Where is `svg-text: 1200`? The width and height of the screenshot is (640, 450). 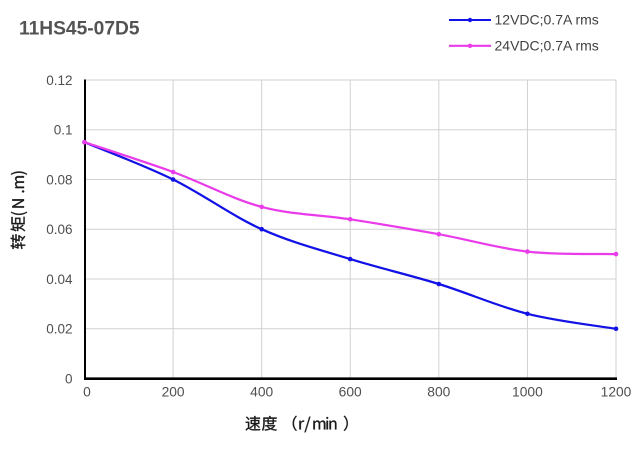 svg-text: 1200 is located at coordinates (616, 392).